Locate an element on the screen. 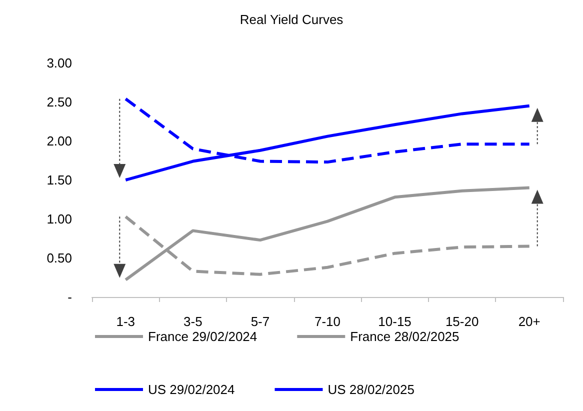 The image size is (583, 411). y-tick-label: 0.50 is located at coordinates (59, 258).